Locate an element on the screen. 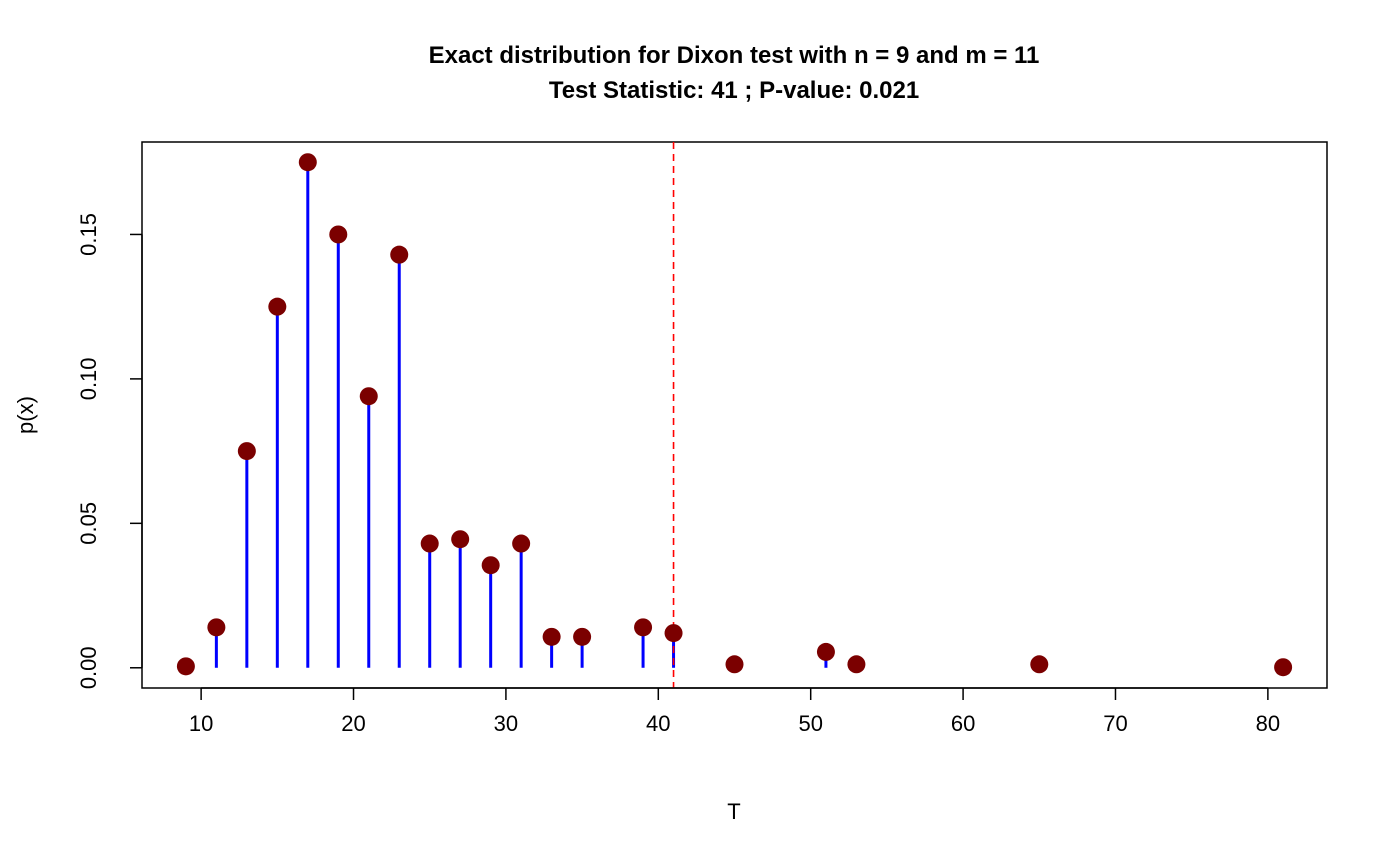 The image size is (1400, 865). chart-subtitle: Test Statistic: 41 ; P-value: 0.021 is located at coordinates (734, 90).